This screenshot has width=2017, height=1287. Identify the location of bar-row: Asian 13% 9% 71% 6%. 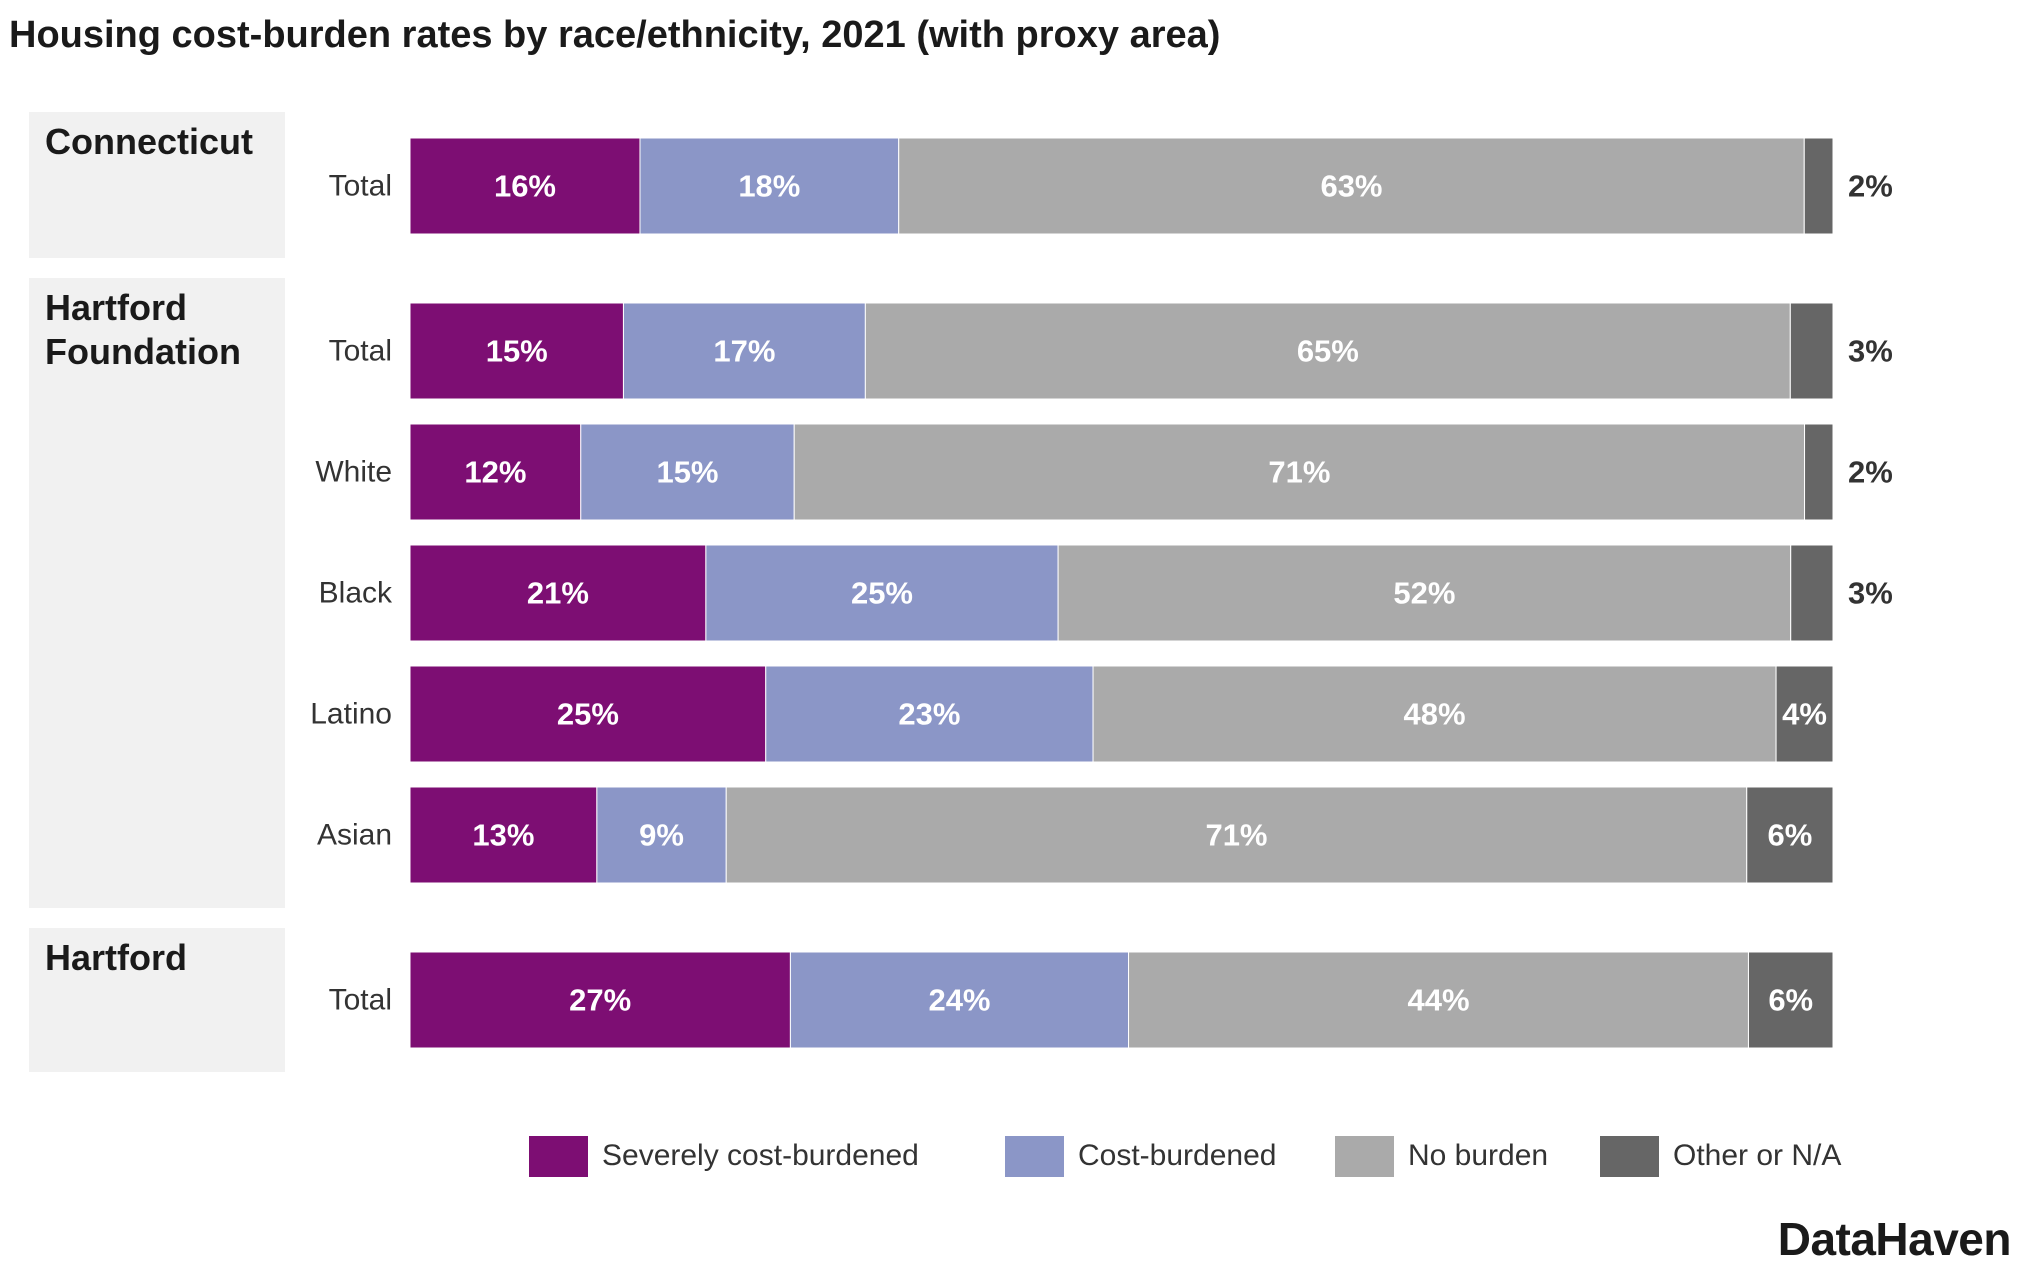
(1075, 835).